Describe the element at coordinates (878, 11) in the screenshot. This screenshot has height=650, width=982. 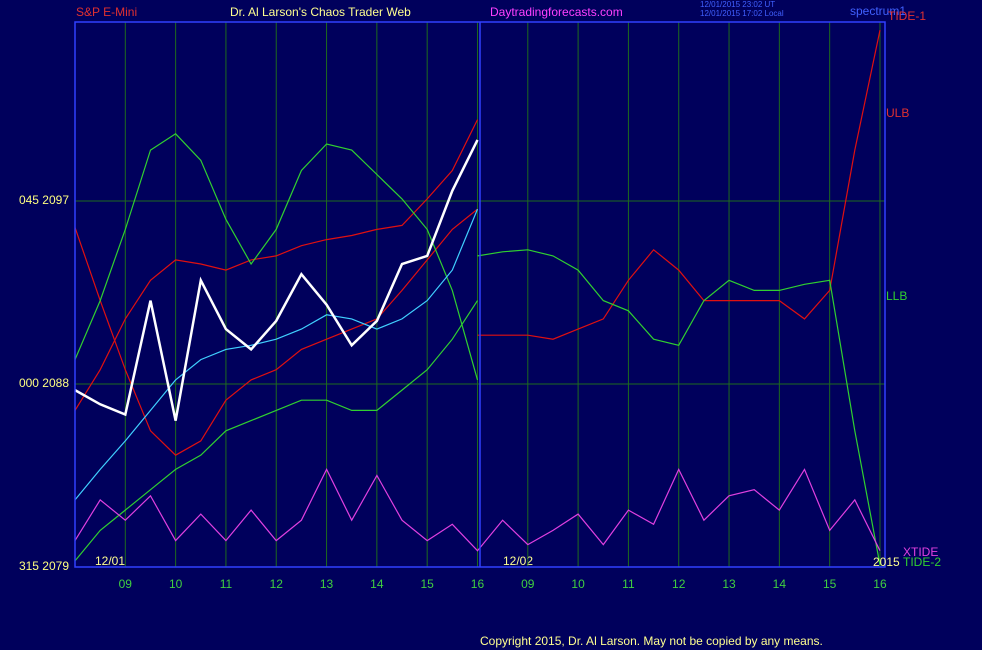
I see `watermark: spectrum1` at that location.